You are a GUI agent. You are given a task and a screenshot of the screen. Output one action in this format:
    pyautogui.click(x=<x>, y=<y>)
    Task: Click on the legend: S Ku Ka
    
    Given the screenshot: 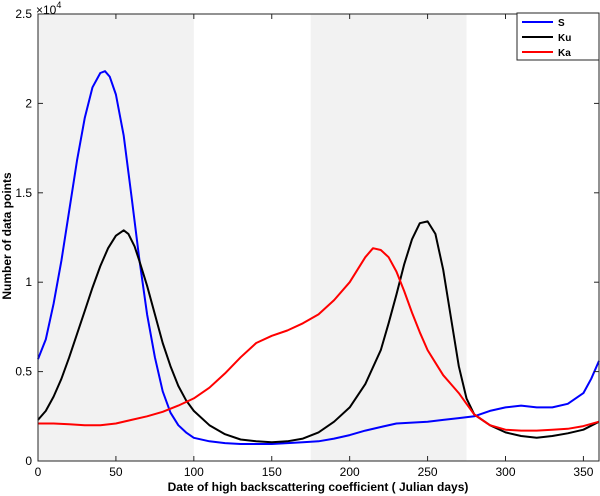 What is the action you would take?
    pyautogui.click(x=558, y=36)
    